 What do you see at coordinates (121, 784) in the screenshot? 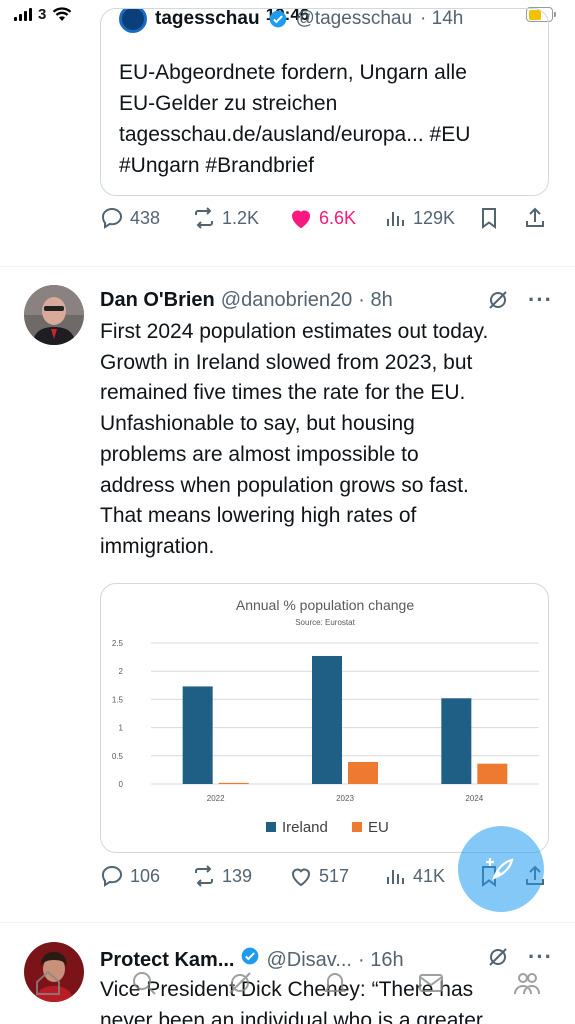
I see `y-tick-label: 0` at bounding box center [121, 784].